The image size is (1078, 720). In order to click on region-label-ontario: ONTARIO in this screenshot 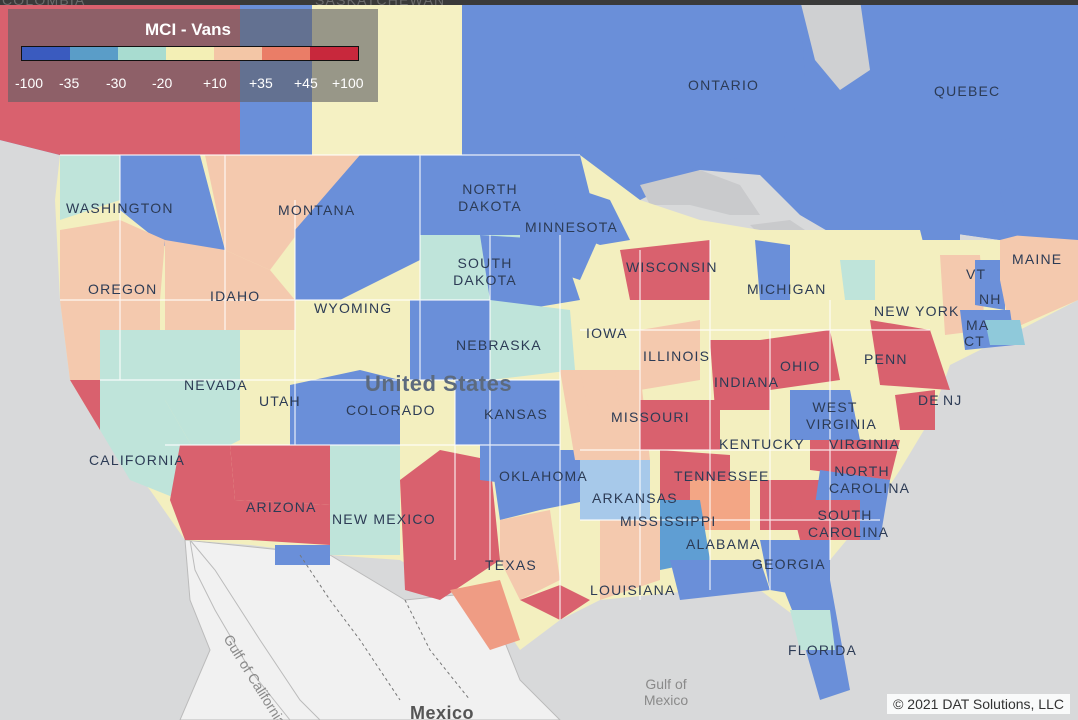, I will do `click(724, 85)`.